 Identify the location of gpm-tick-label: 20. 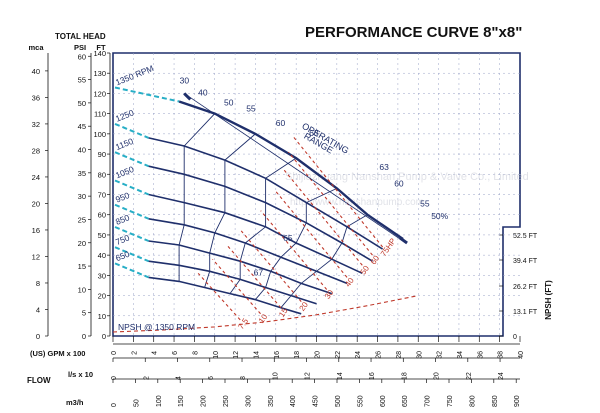
(318, 355).